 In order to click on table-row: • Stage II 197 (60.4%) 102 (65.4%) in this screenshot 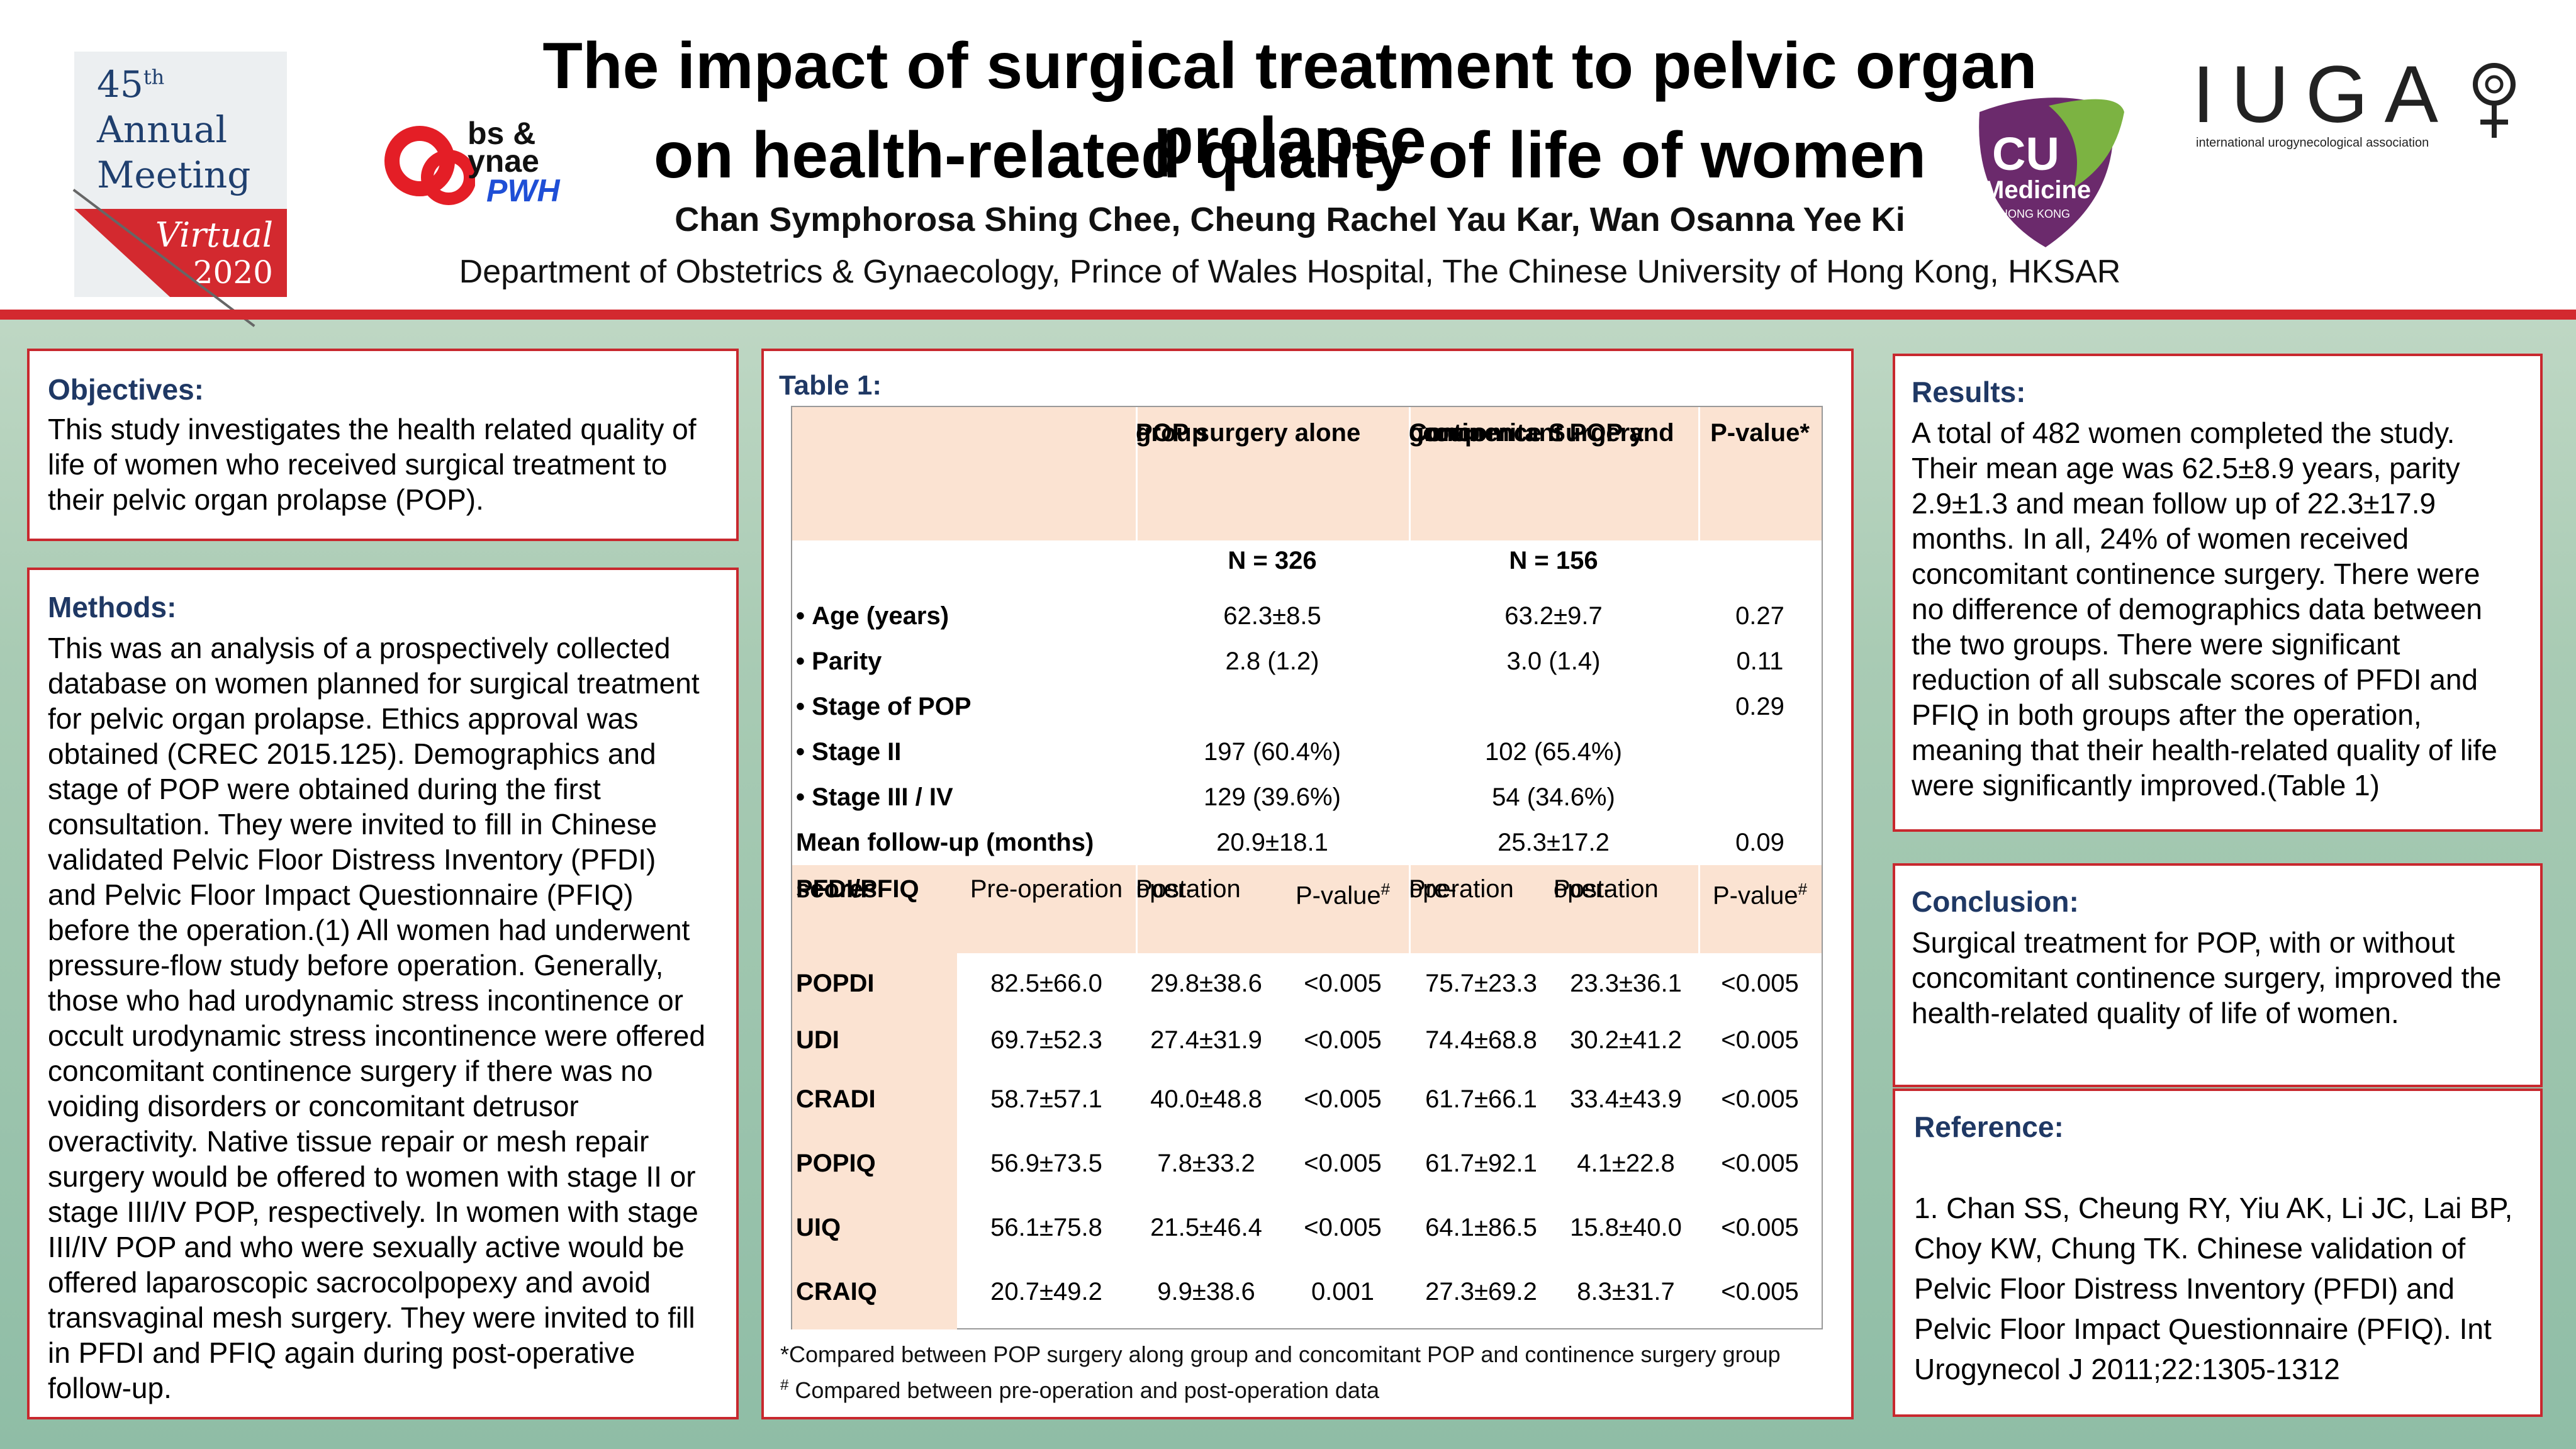, I will do `click(1209, 752)`.